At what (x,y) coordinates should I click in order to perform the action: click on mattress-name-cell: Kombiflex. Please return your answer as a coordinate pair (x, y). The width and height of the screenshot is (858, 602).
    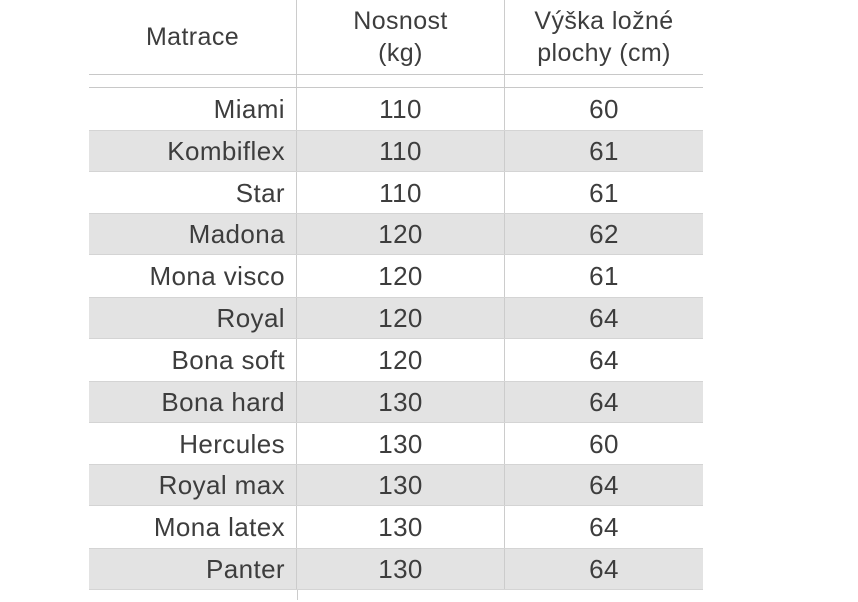
    Looking at the image, I should click on (193, 150).